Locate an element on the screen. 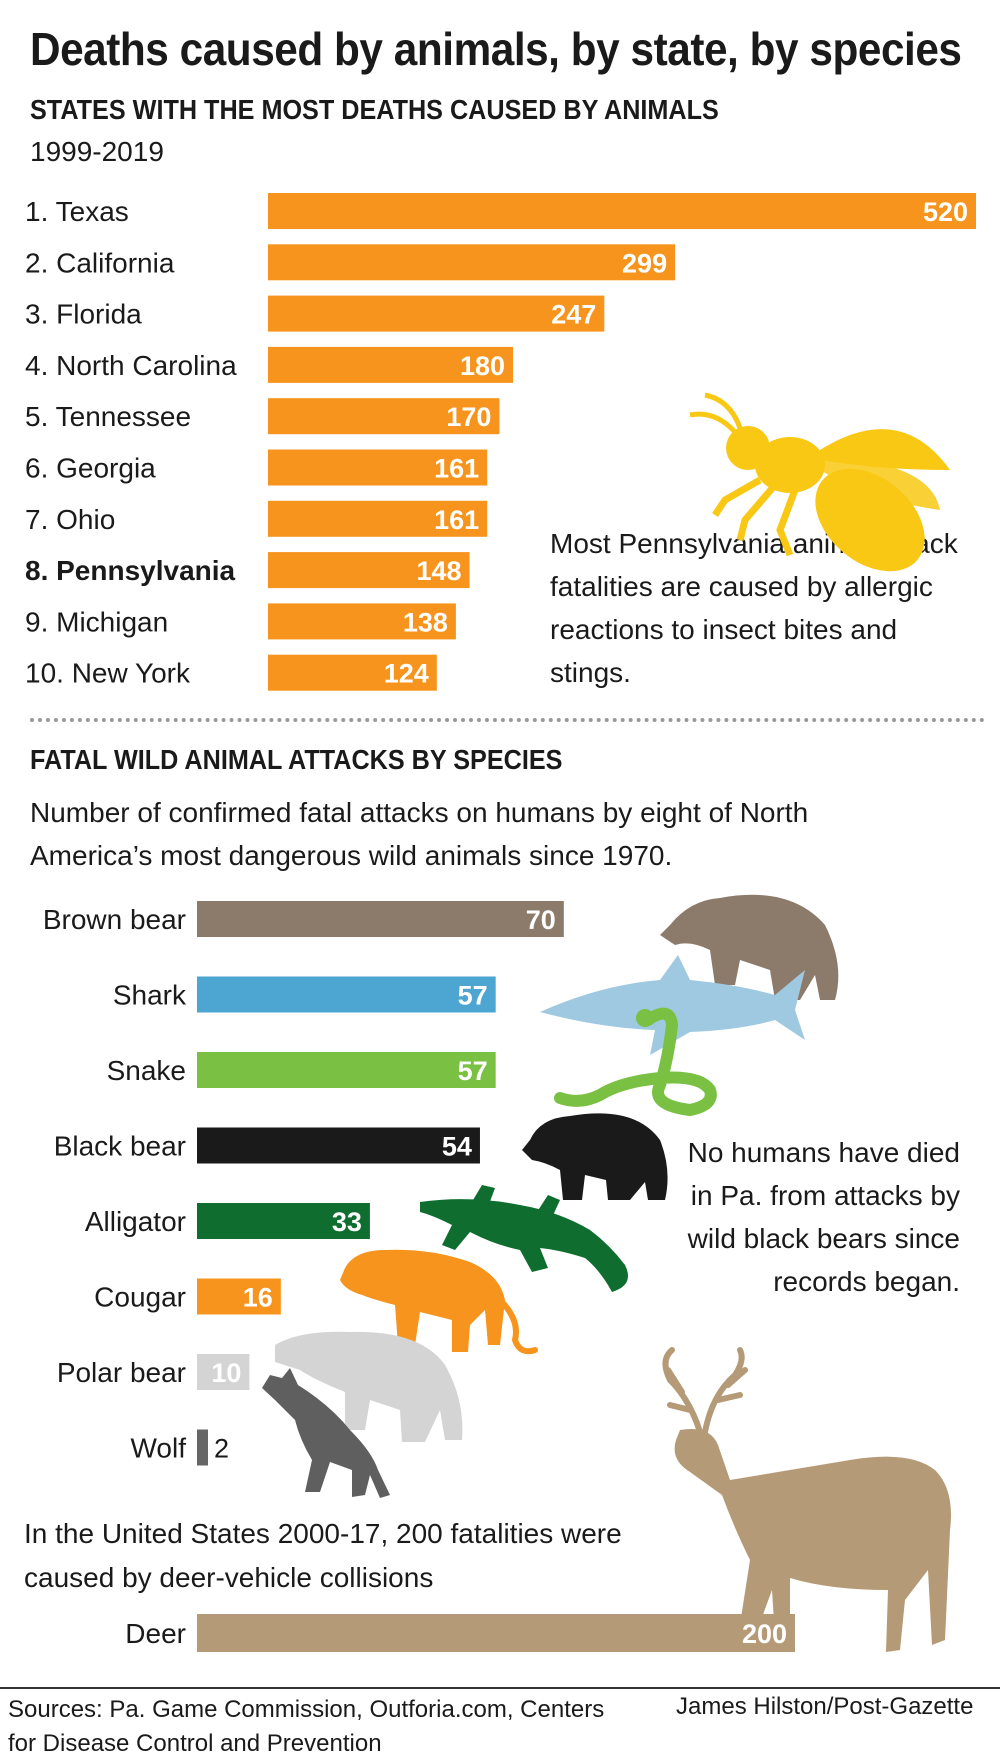  cougar-icon is located at coordinates (439, 1302).